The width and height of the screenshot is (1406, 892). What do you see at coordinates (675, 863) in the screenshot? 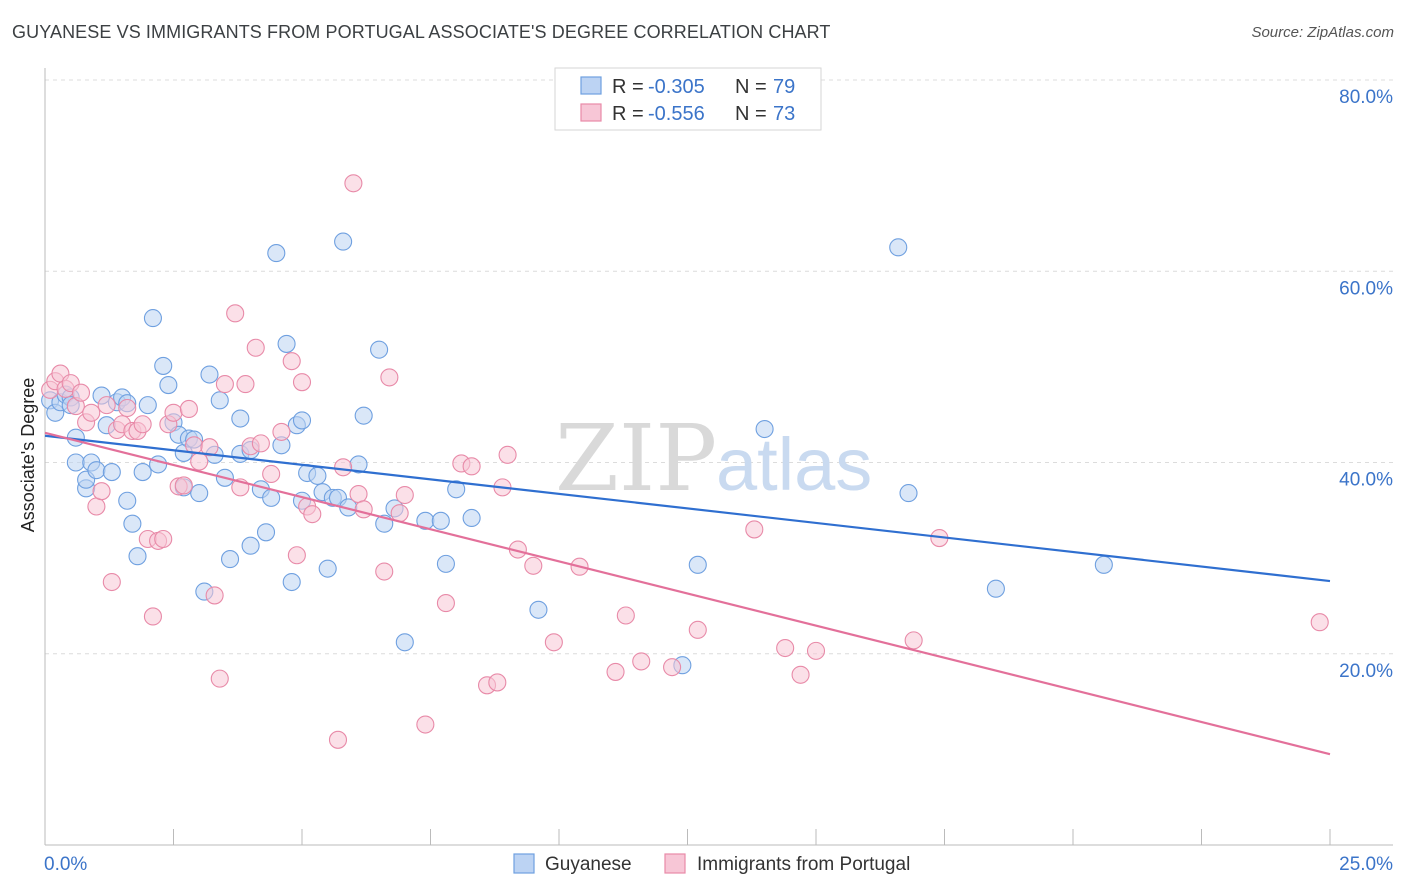
I see `legend-swatch-portugal` at bounding box center [675, 863].